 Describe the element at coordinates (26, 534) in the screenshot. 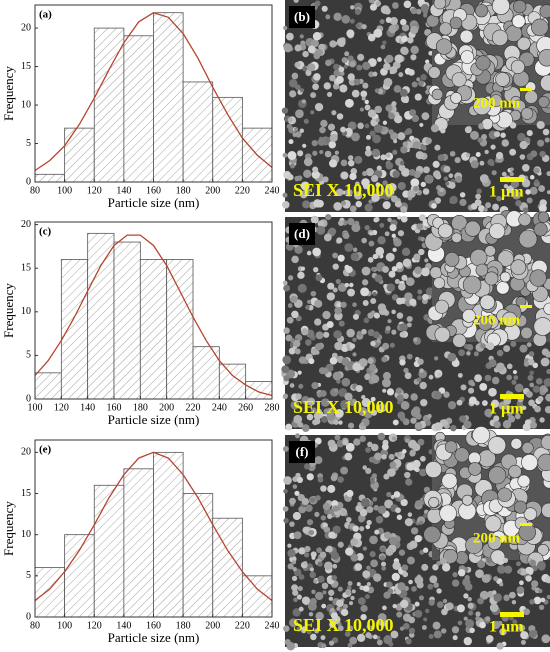

I see `y-tick-label: 10` at that location.